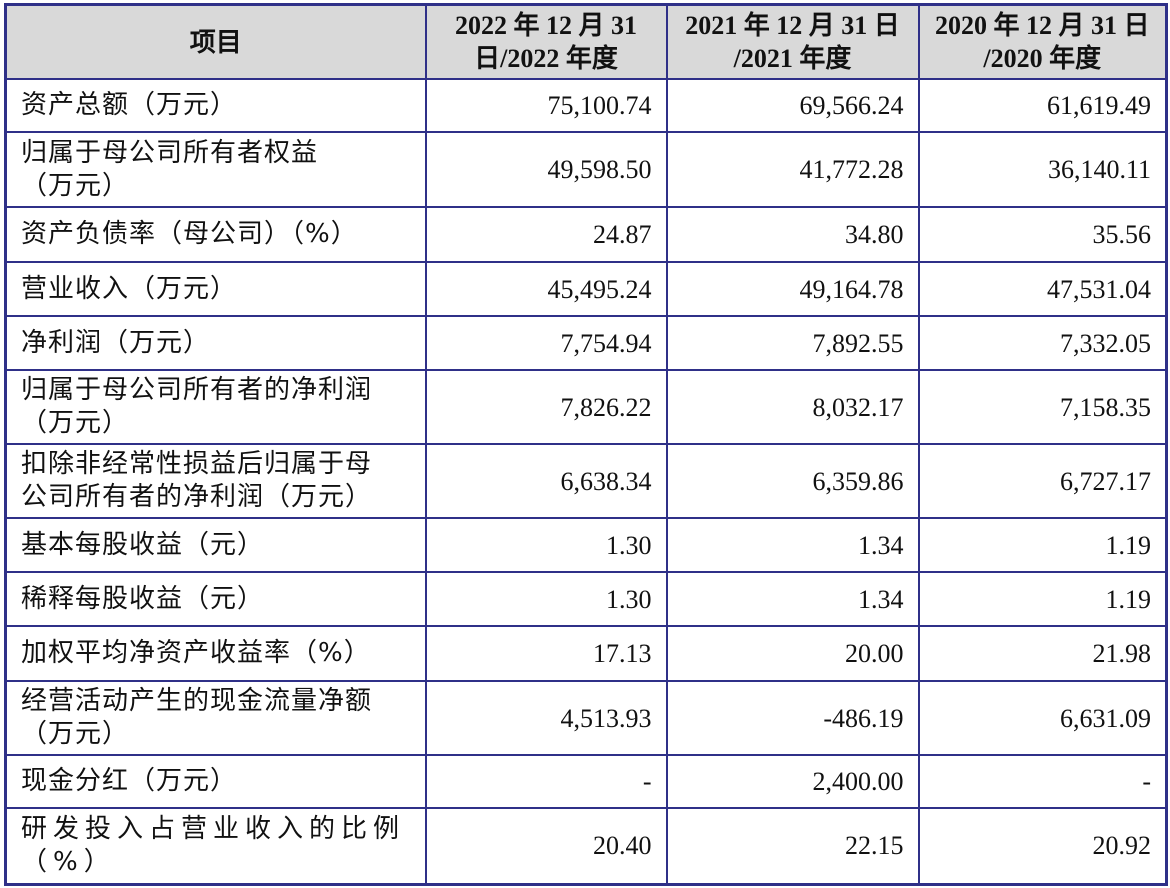 The width and height of the screenshot is (1170, 888). Describe the element at coordinates (215, 846) in the screenshot. I see `row-label: 研发投入占营业收入的比例 （%）` at that location.